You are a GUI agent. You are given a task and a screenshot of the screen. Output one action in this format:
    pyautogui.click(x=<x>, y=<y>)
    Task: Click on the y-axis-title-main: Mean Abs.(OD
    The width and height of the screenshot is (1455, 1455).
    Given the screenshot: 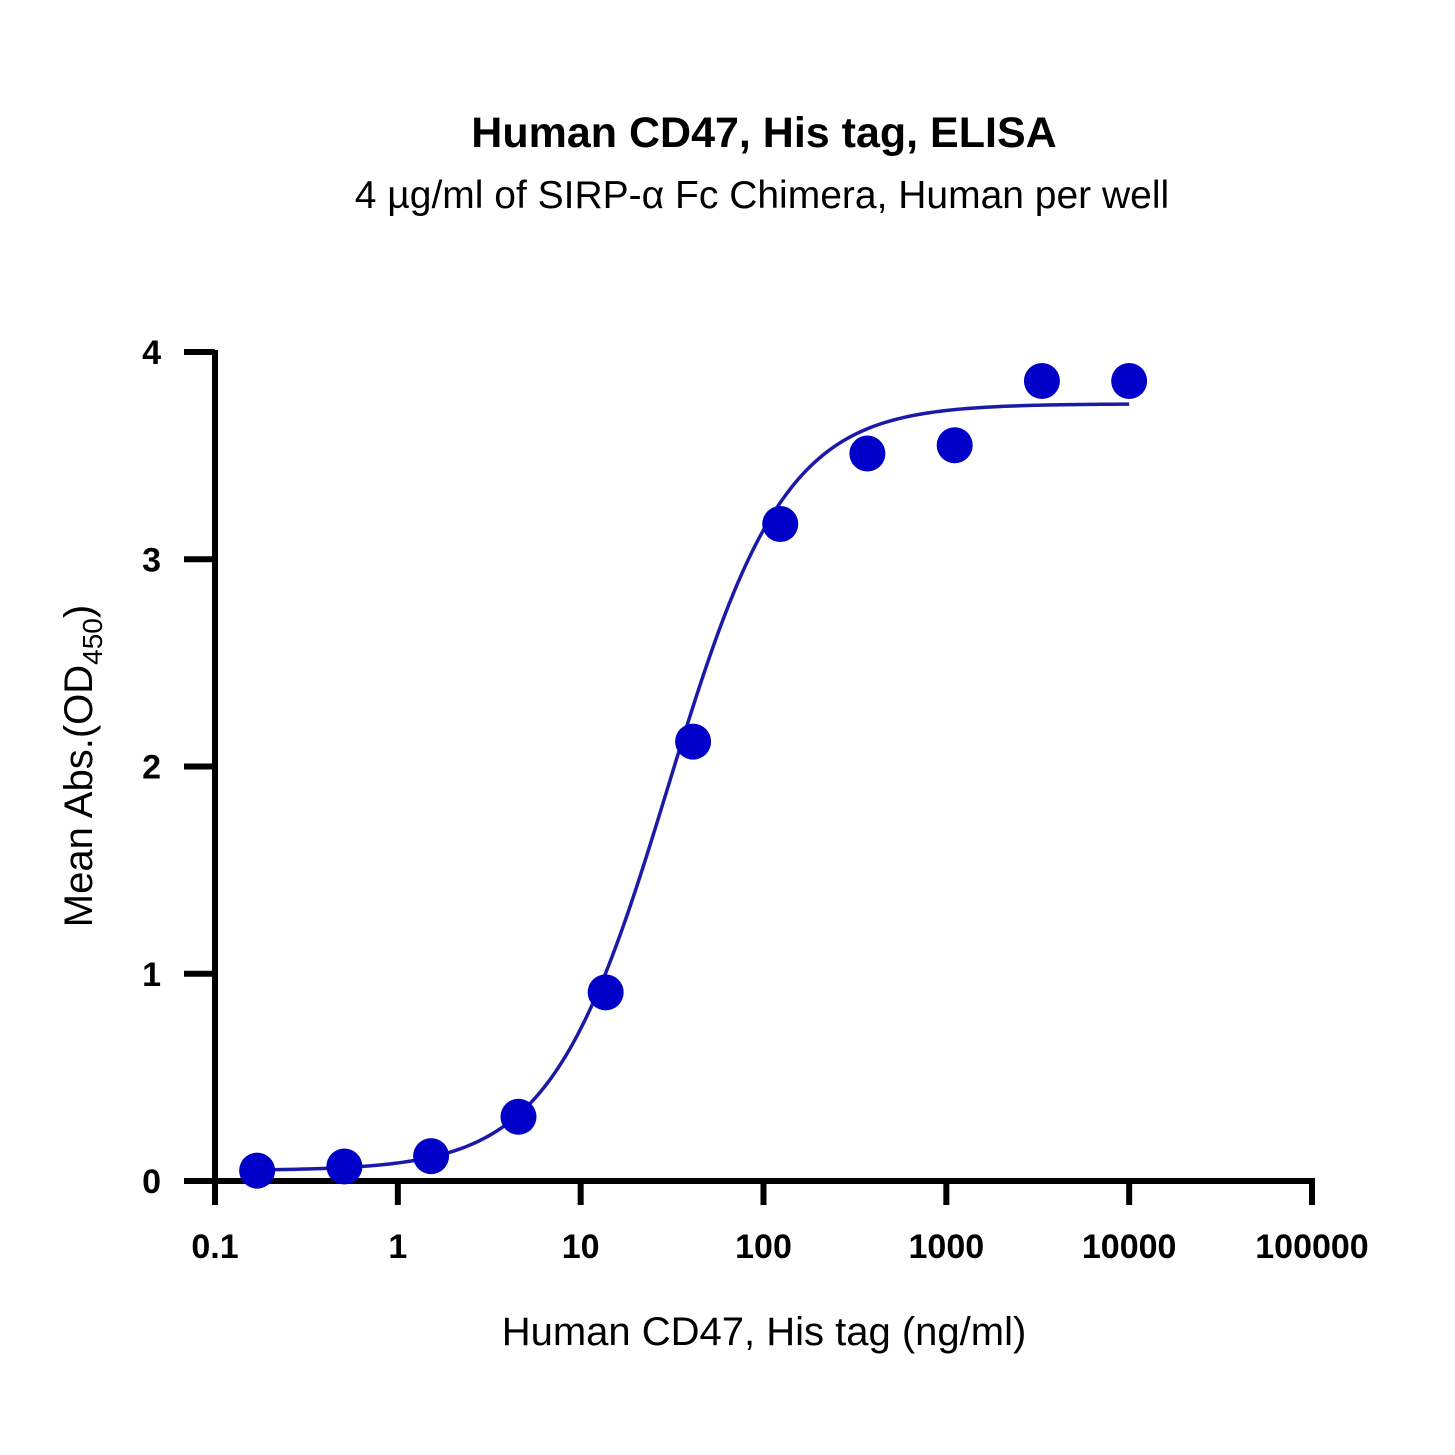 What is the action you would take?
    pyautogui.click(x=79, y=796)
    